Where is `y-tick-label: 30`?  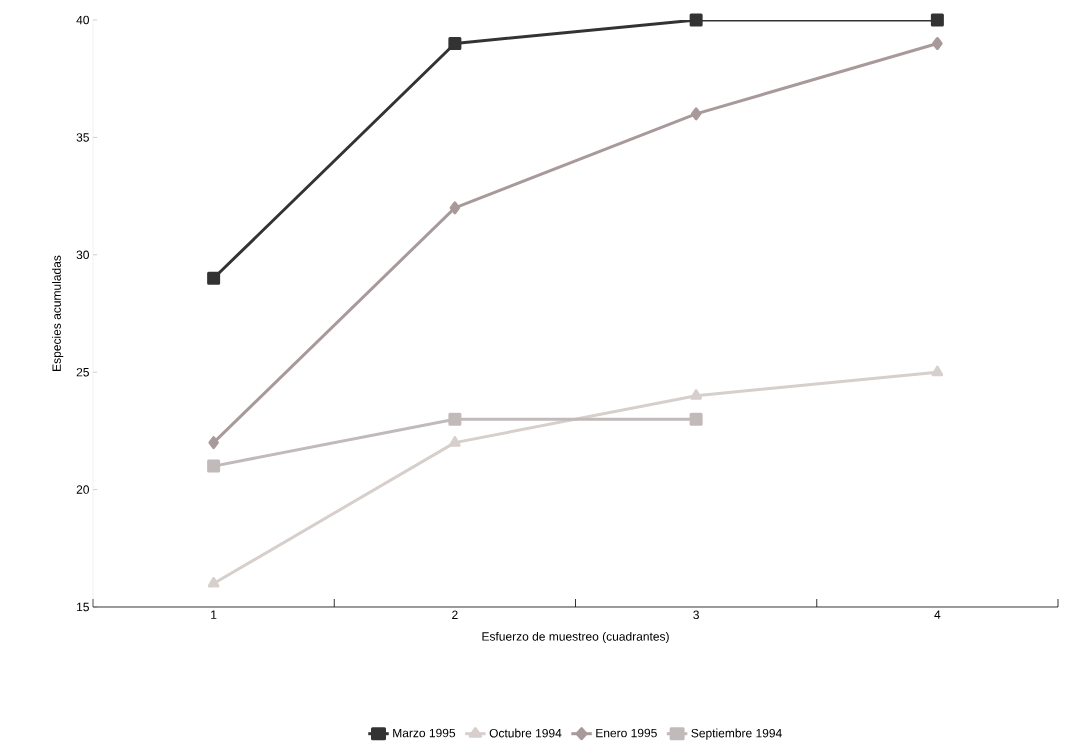 y-tick-label: 30 is located at coordinates (82, 255).